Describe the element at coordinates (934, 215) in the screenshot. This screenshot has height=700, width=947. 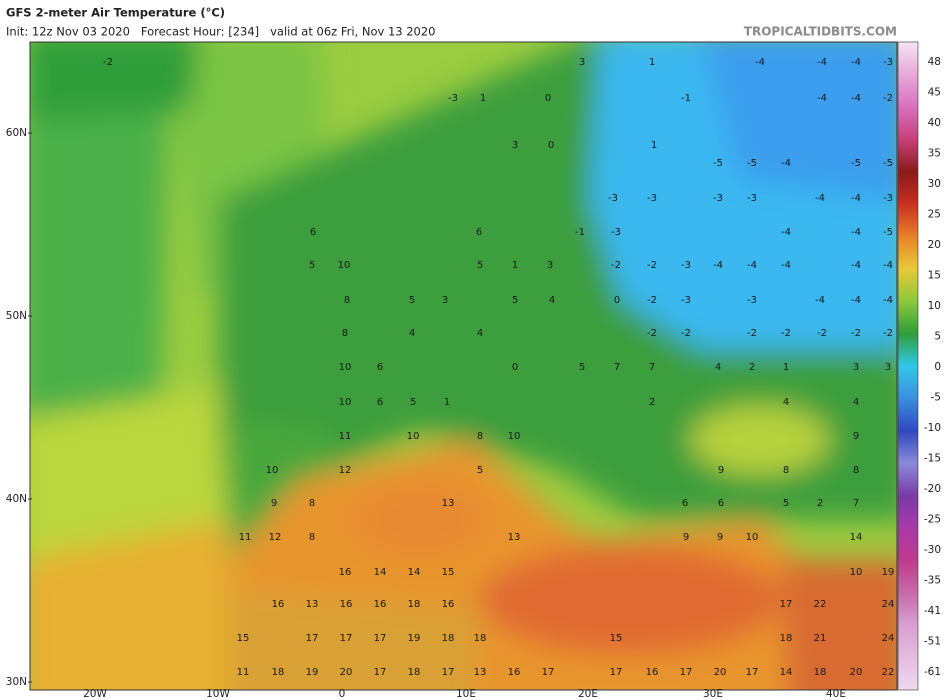
I see `colorbar-label: 25` at that location.